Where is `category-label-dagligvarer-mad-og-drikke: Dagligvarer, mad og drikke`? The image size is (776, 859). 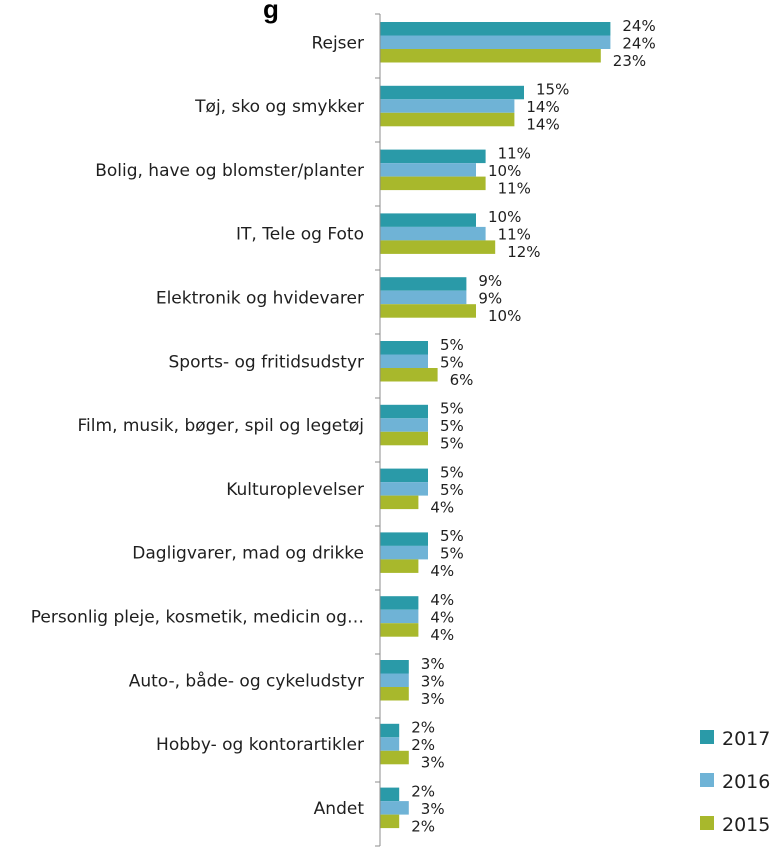 category-label-dagligvarer-mad-og-drikke: Dagligvarer, mad og drikke is located at coordinates (248, 554).